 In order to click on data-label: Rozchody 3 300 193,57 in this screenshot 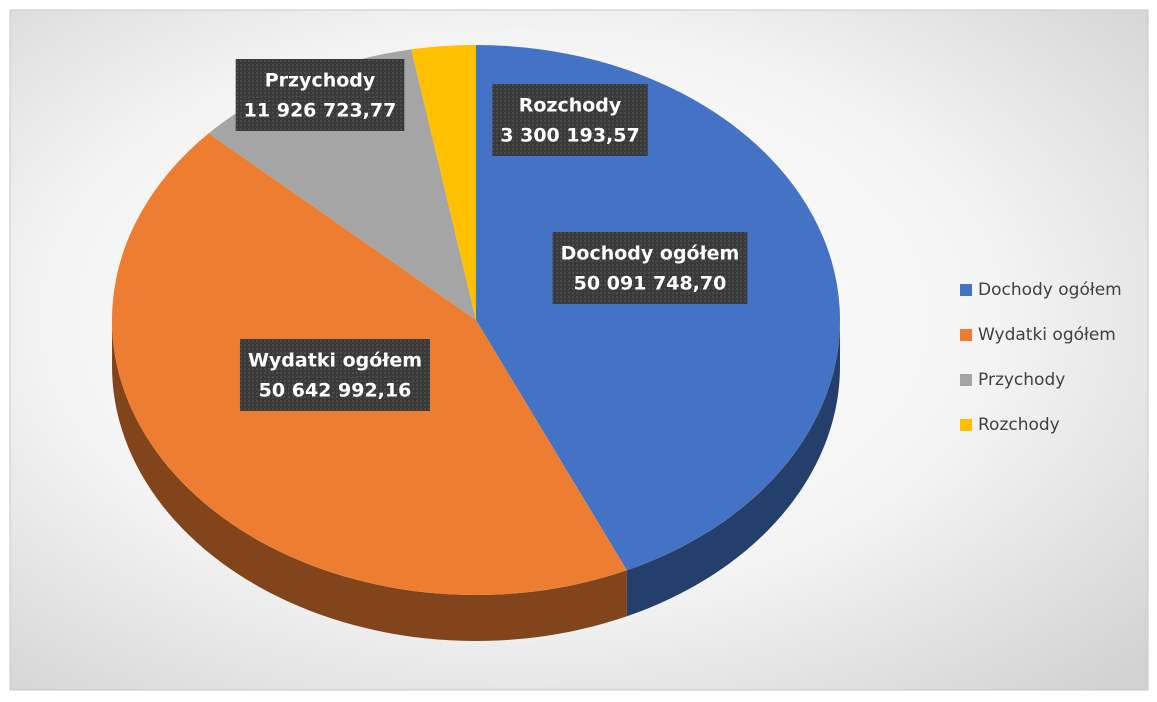, I will do `click(570, 120)`.